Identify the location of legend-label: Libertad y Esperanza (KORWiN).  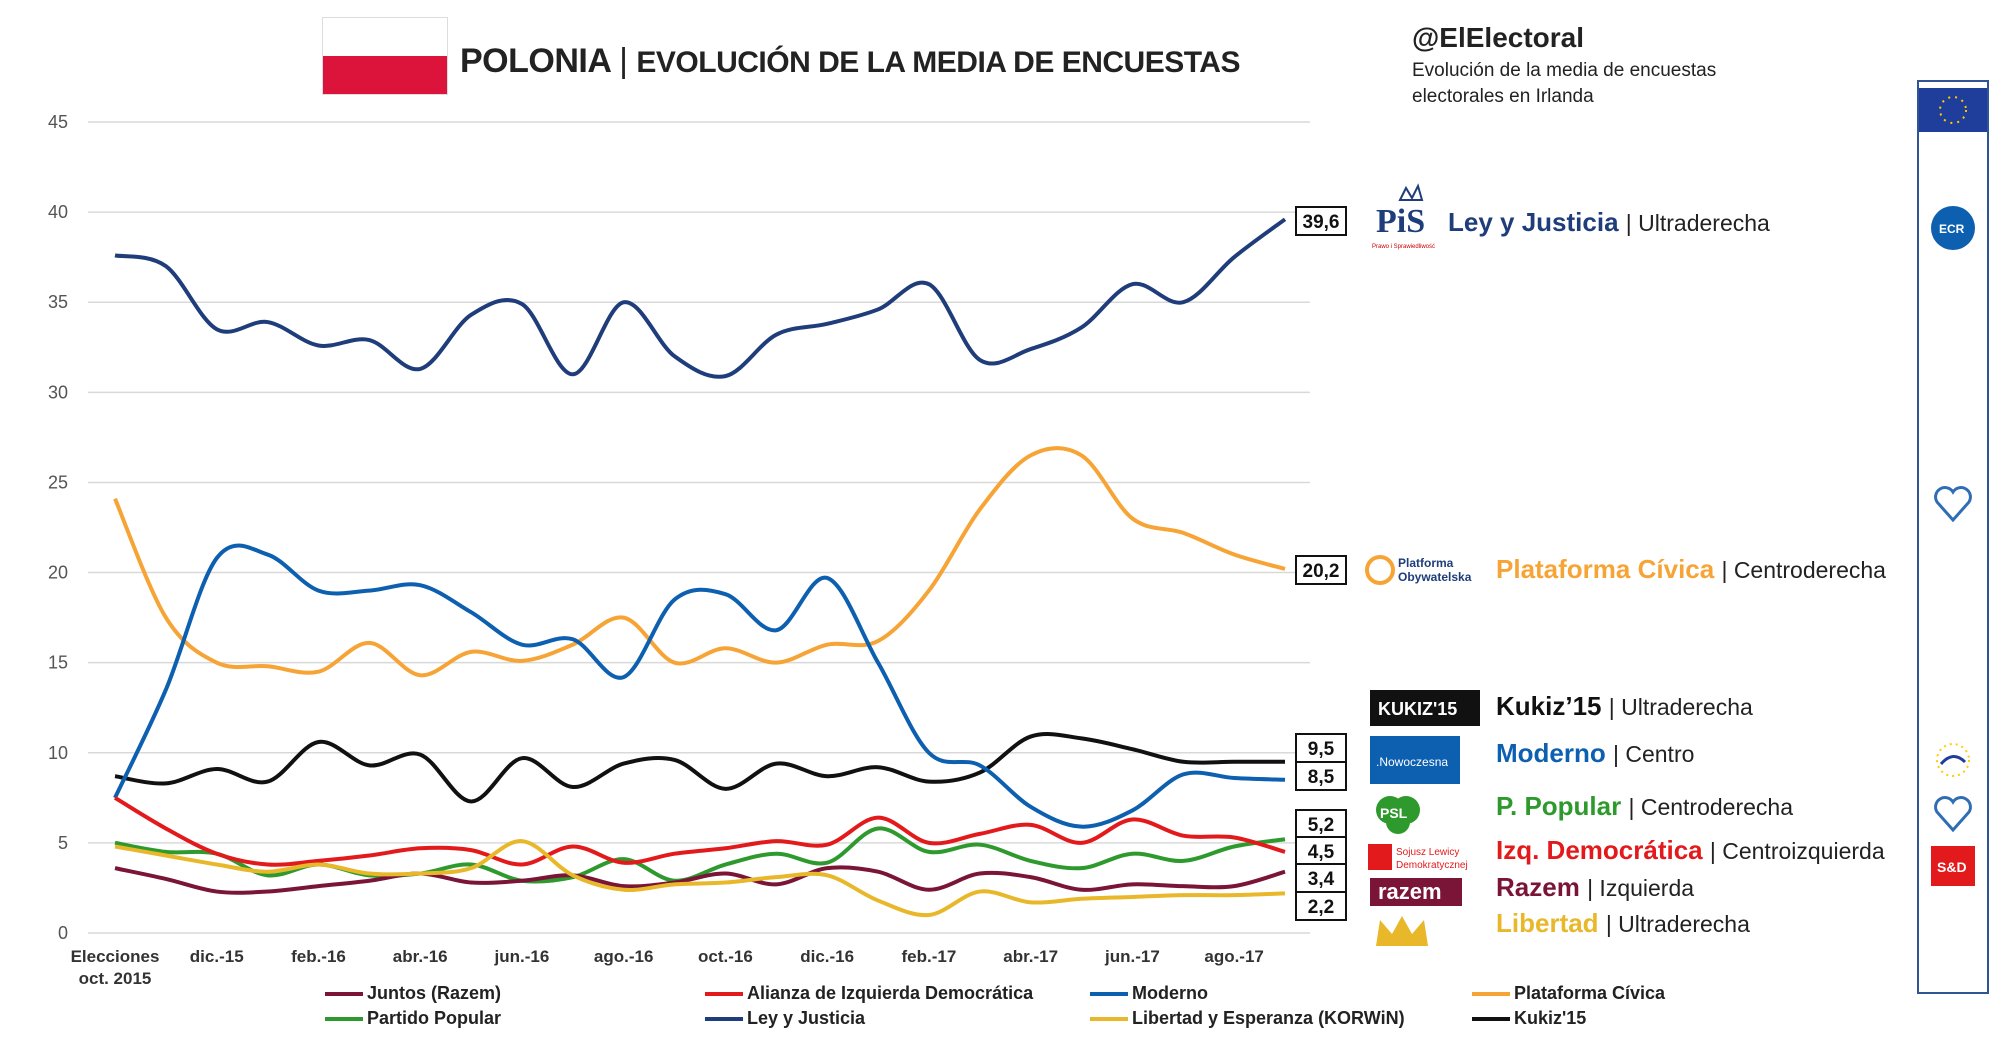
(1268, 1018).